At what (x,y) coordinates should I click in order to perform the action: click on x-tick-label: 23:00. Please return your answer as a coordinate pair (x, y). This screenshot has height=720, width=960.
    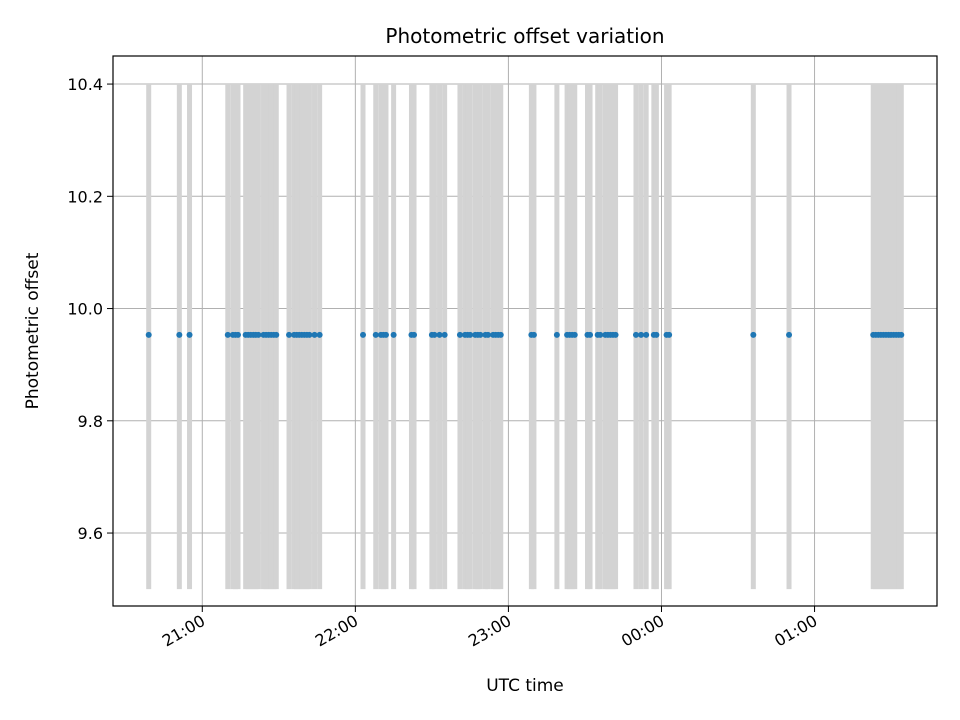
    Looking at the image, I should click on (489, 631).